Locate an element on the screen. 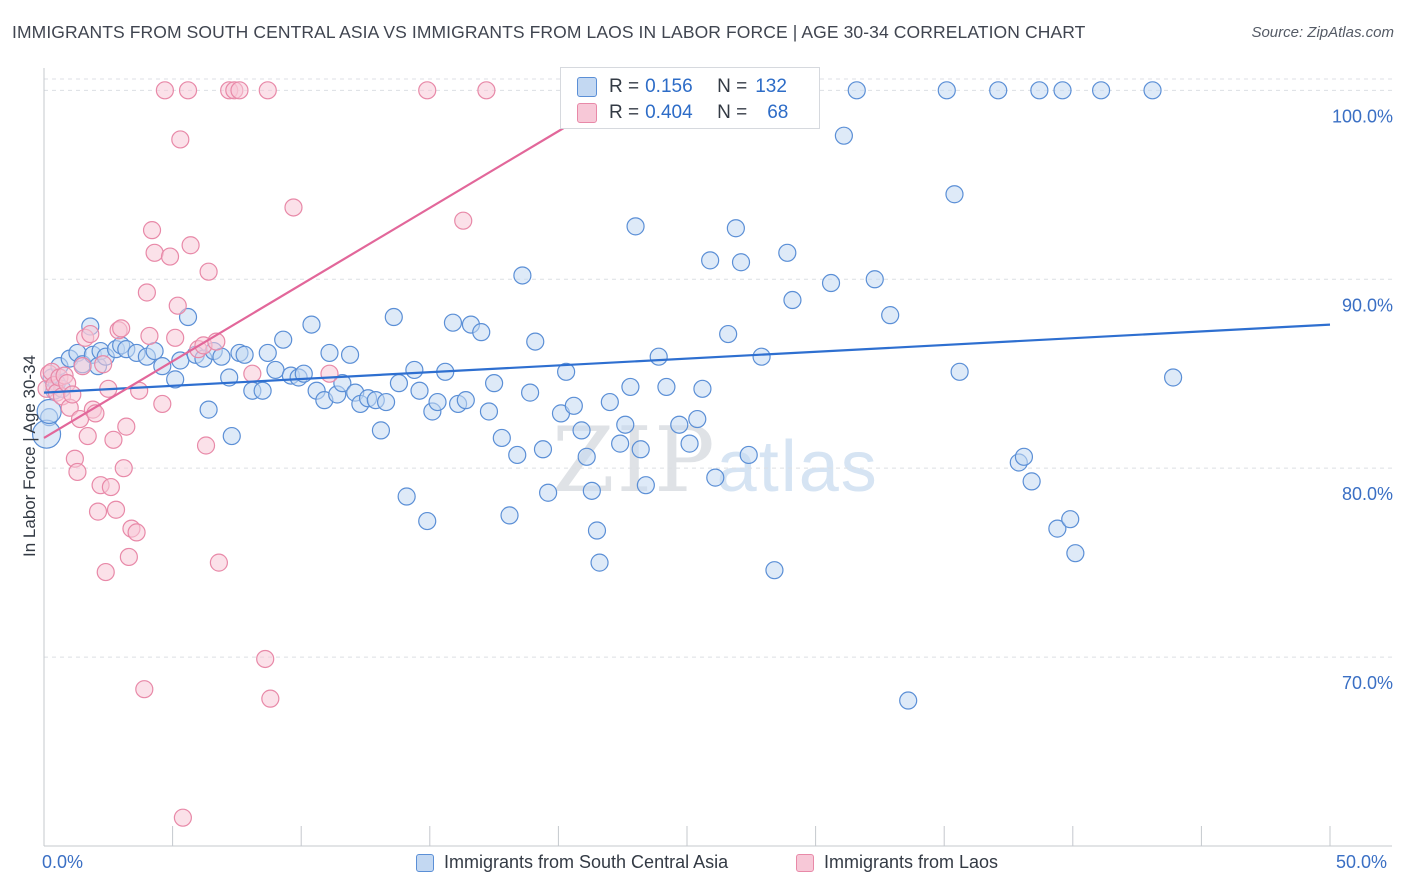 This screenshot has width=1406, height=892. x-max-label: 50.0% is located at coordinates (1362, 862).